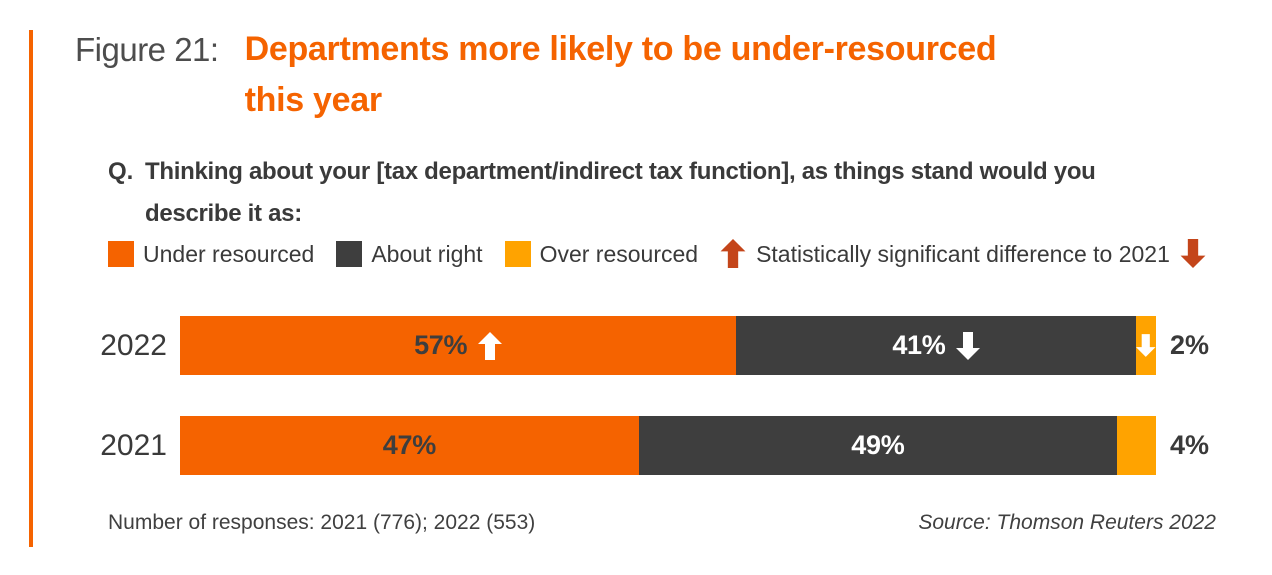 This screenshot has height=575, width=1272. I want to click on value-label-outside: 4%, so click(1190, 445).